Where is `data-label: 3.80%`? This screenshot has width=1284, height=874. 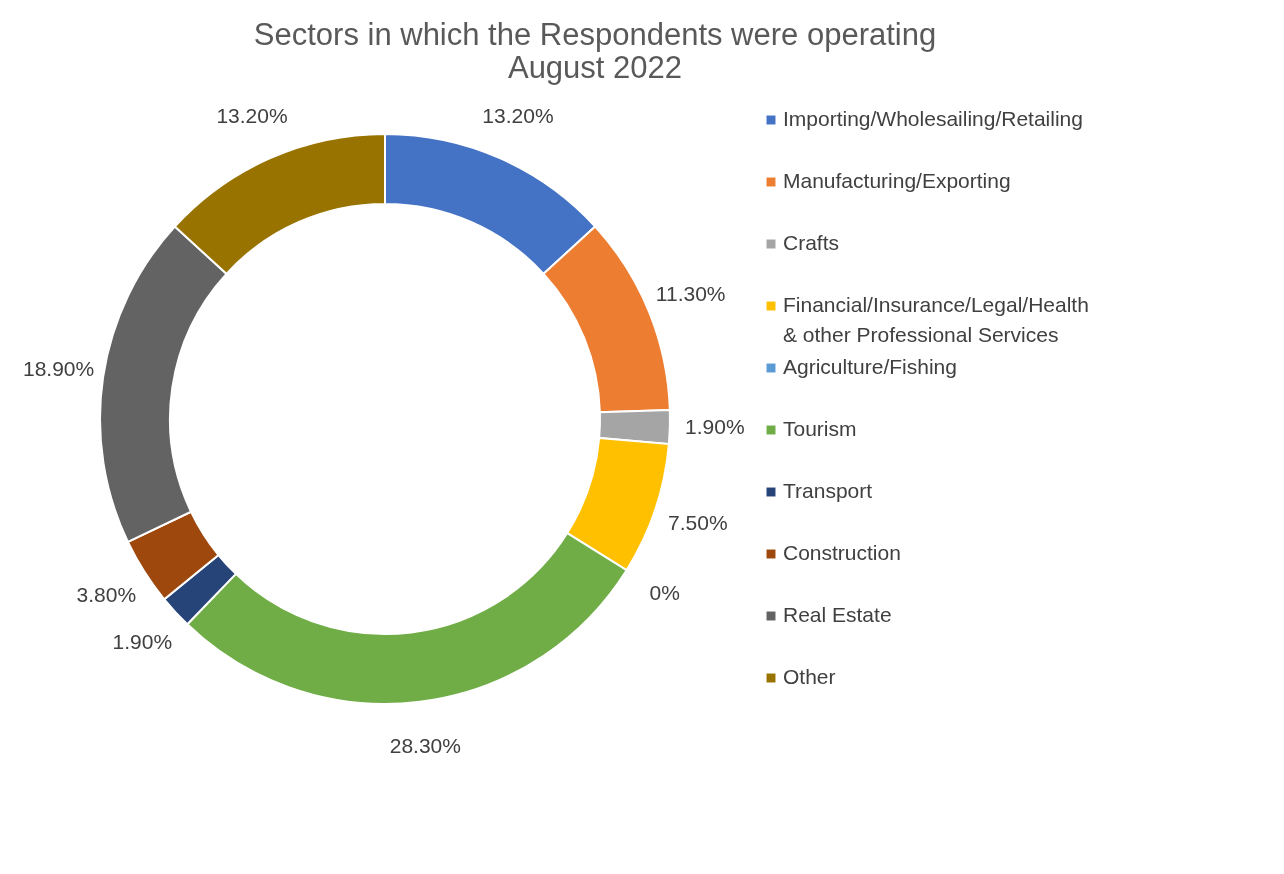
data-label: 3.80% is located at coordinates (106, 594).